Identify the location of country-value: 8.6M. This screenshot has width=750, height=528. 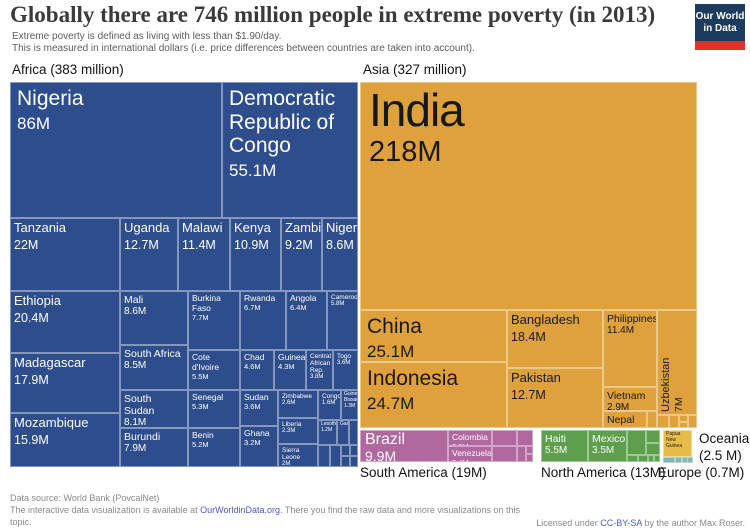
(135, 312).